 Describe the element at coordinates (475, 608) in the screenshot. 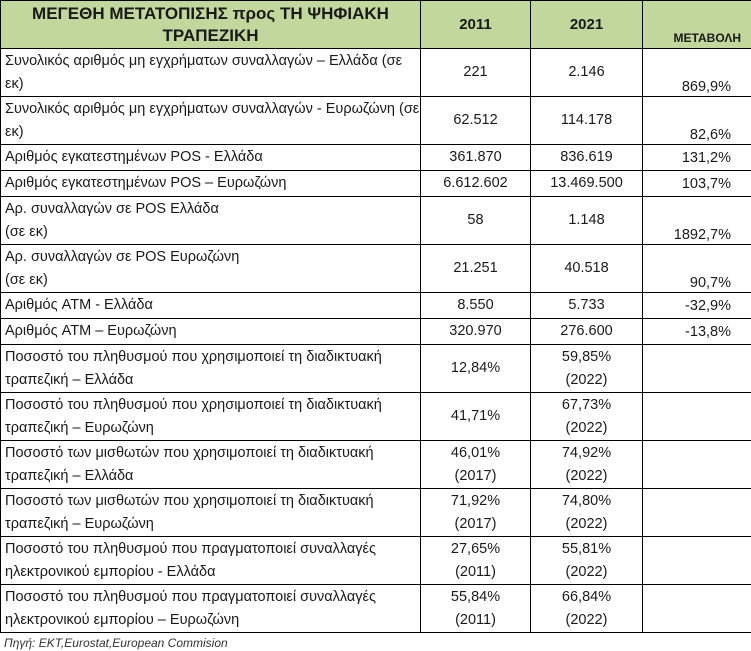

I see `value-2011: 55,84% (2011)` at that location.